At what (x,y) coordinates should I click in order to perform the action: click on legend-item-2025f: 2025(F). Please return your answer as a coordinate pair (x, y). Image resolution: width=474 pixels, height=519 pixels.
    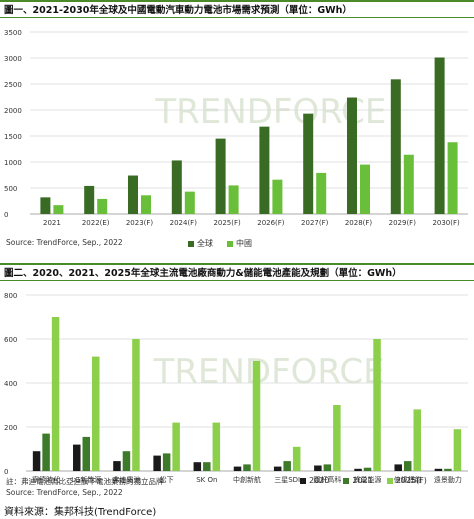
    Looking at the image, I should click on (406, 480).